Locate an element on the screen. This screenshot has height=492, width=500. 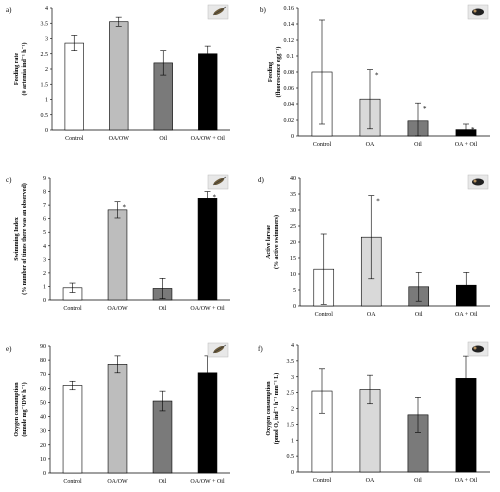
y-tick-label: 0.12 is located at coordinates (289, 41).